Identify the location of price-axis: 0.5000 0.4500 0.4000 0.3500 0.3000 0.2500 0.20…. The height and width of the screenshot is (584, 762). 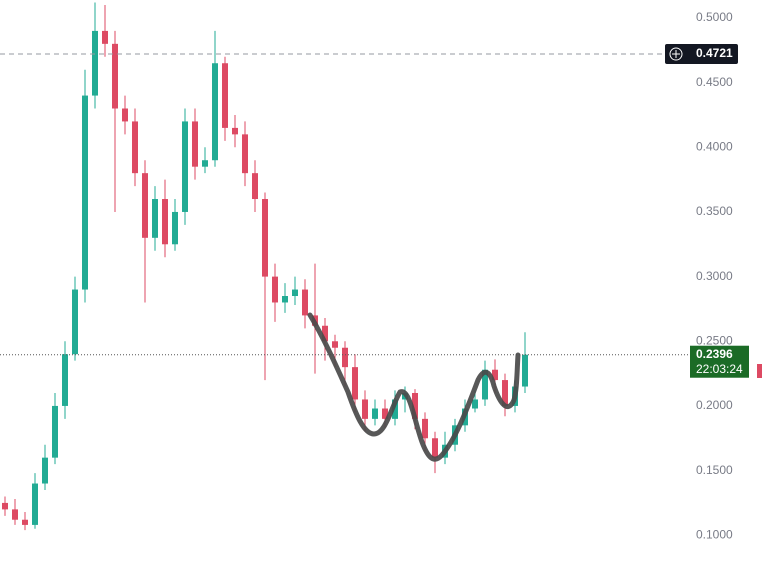
(707, 275).